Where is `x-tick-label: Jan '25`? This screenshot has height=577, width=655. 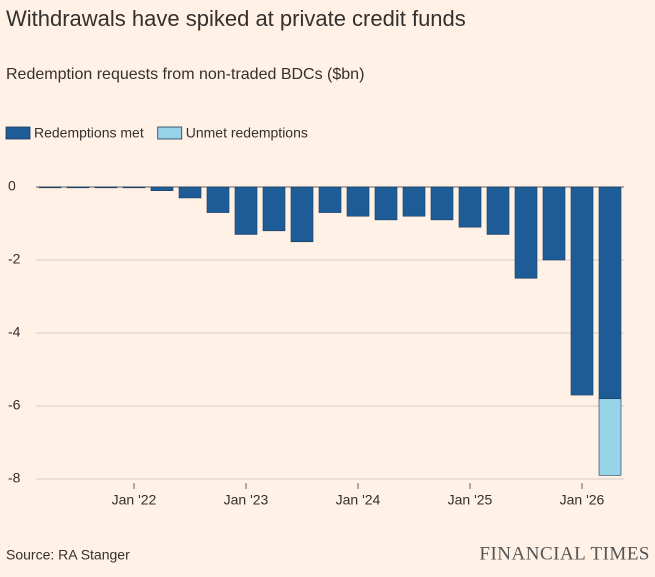
x-tick-label: Jan '25 is located at coordinates (470, 500).